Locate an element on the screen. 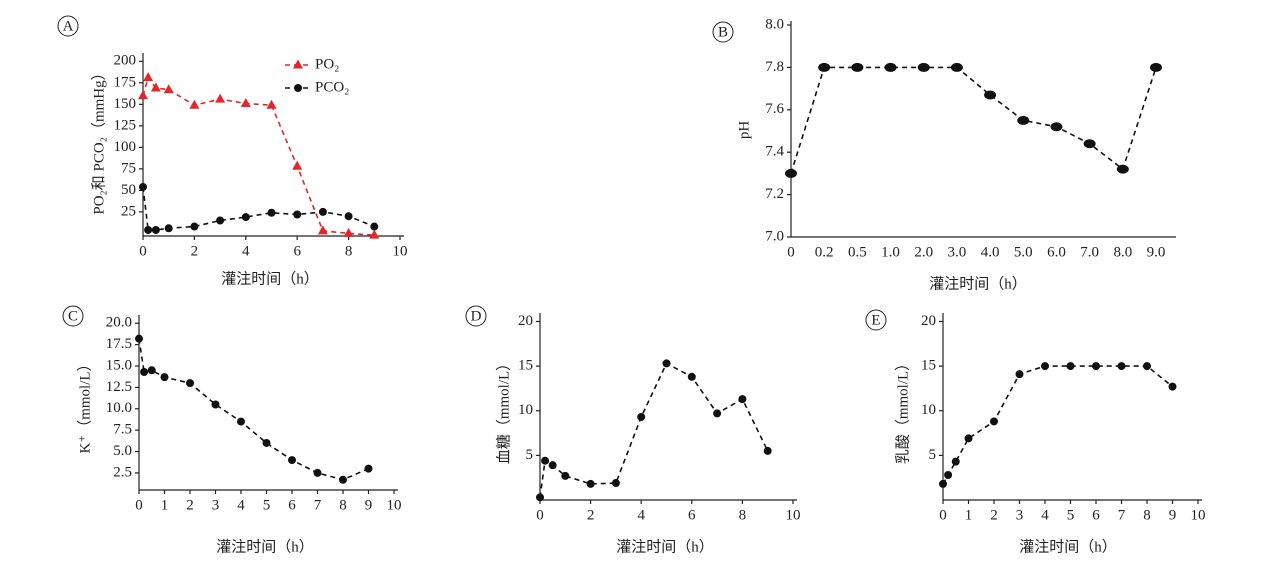 The width and height of the screenshot is (1268, 563). y-tick-label: 200 is located at coordinates (125, 61).